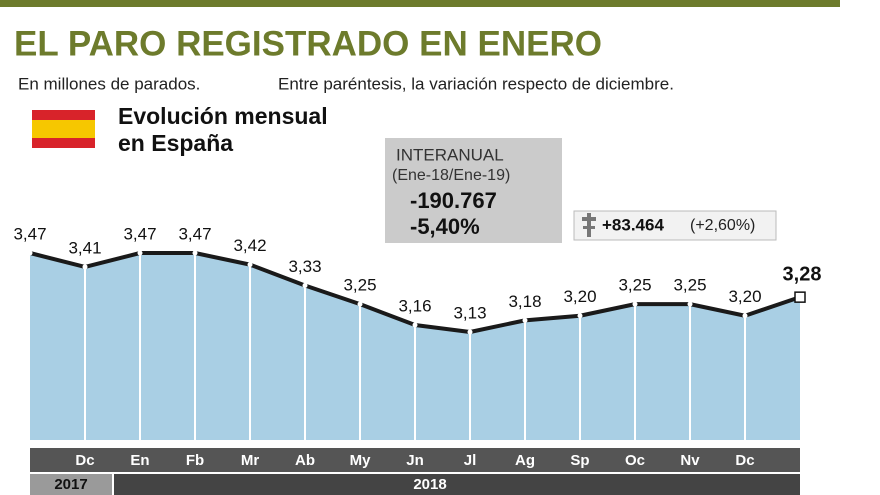 The image size is (880, 495). Describe the element at coordinates (250, 460) in the screenshot. I see `x-tick-label: Mr` at that location.